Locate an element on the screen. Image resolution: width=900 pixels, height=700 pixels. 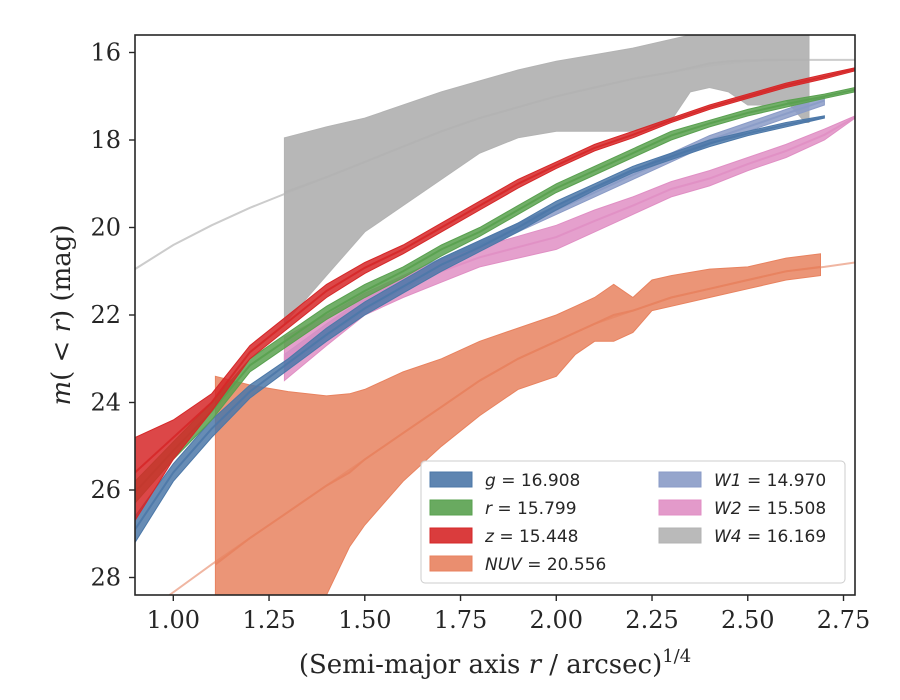
x-axis-title: (Semi-major axis r / arcsec)1/4 is located at coordinates (495, 663).